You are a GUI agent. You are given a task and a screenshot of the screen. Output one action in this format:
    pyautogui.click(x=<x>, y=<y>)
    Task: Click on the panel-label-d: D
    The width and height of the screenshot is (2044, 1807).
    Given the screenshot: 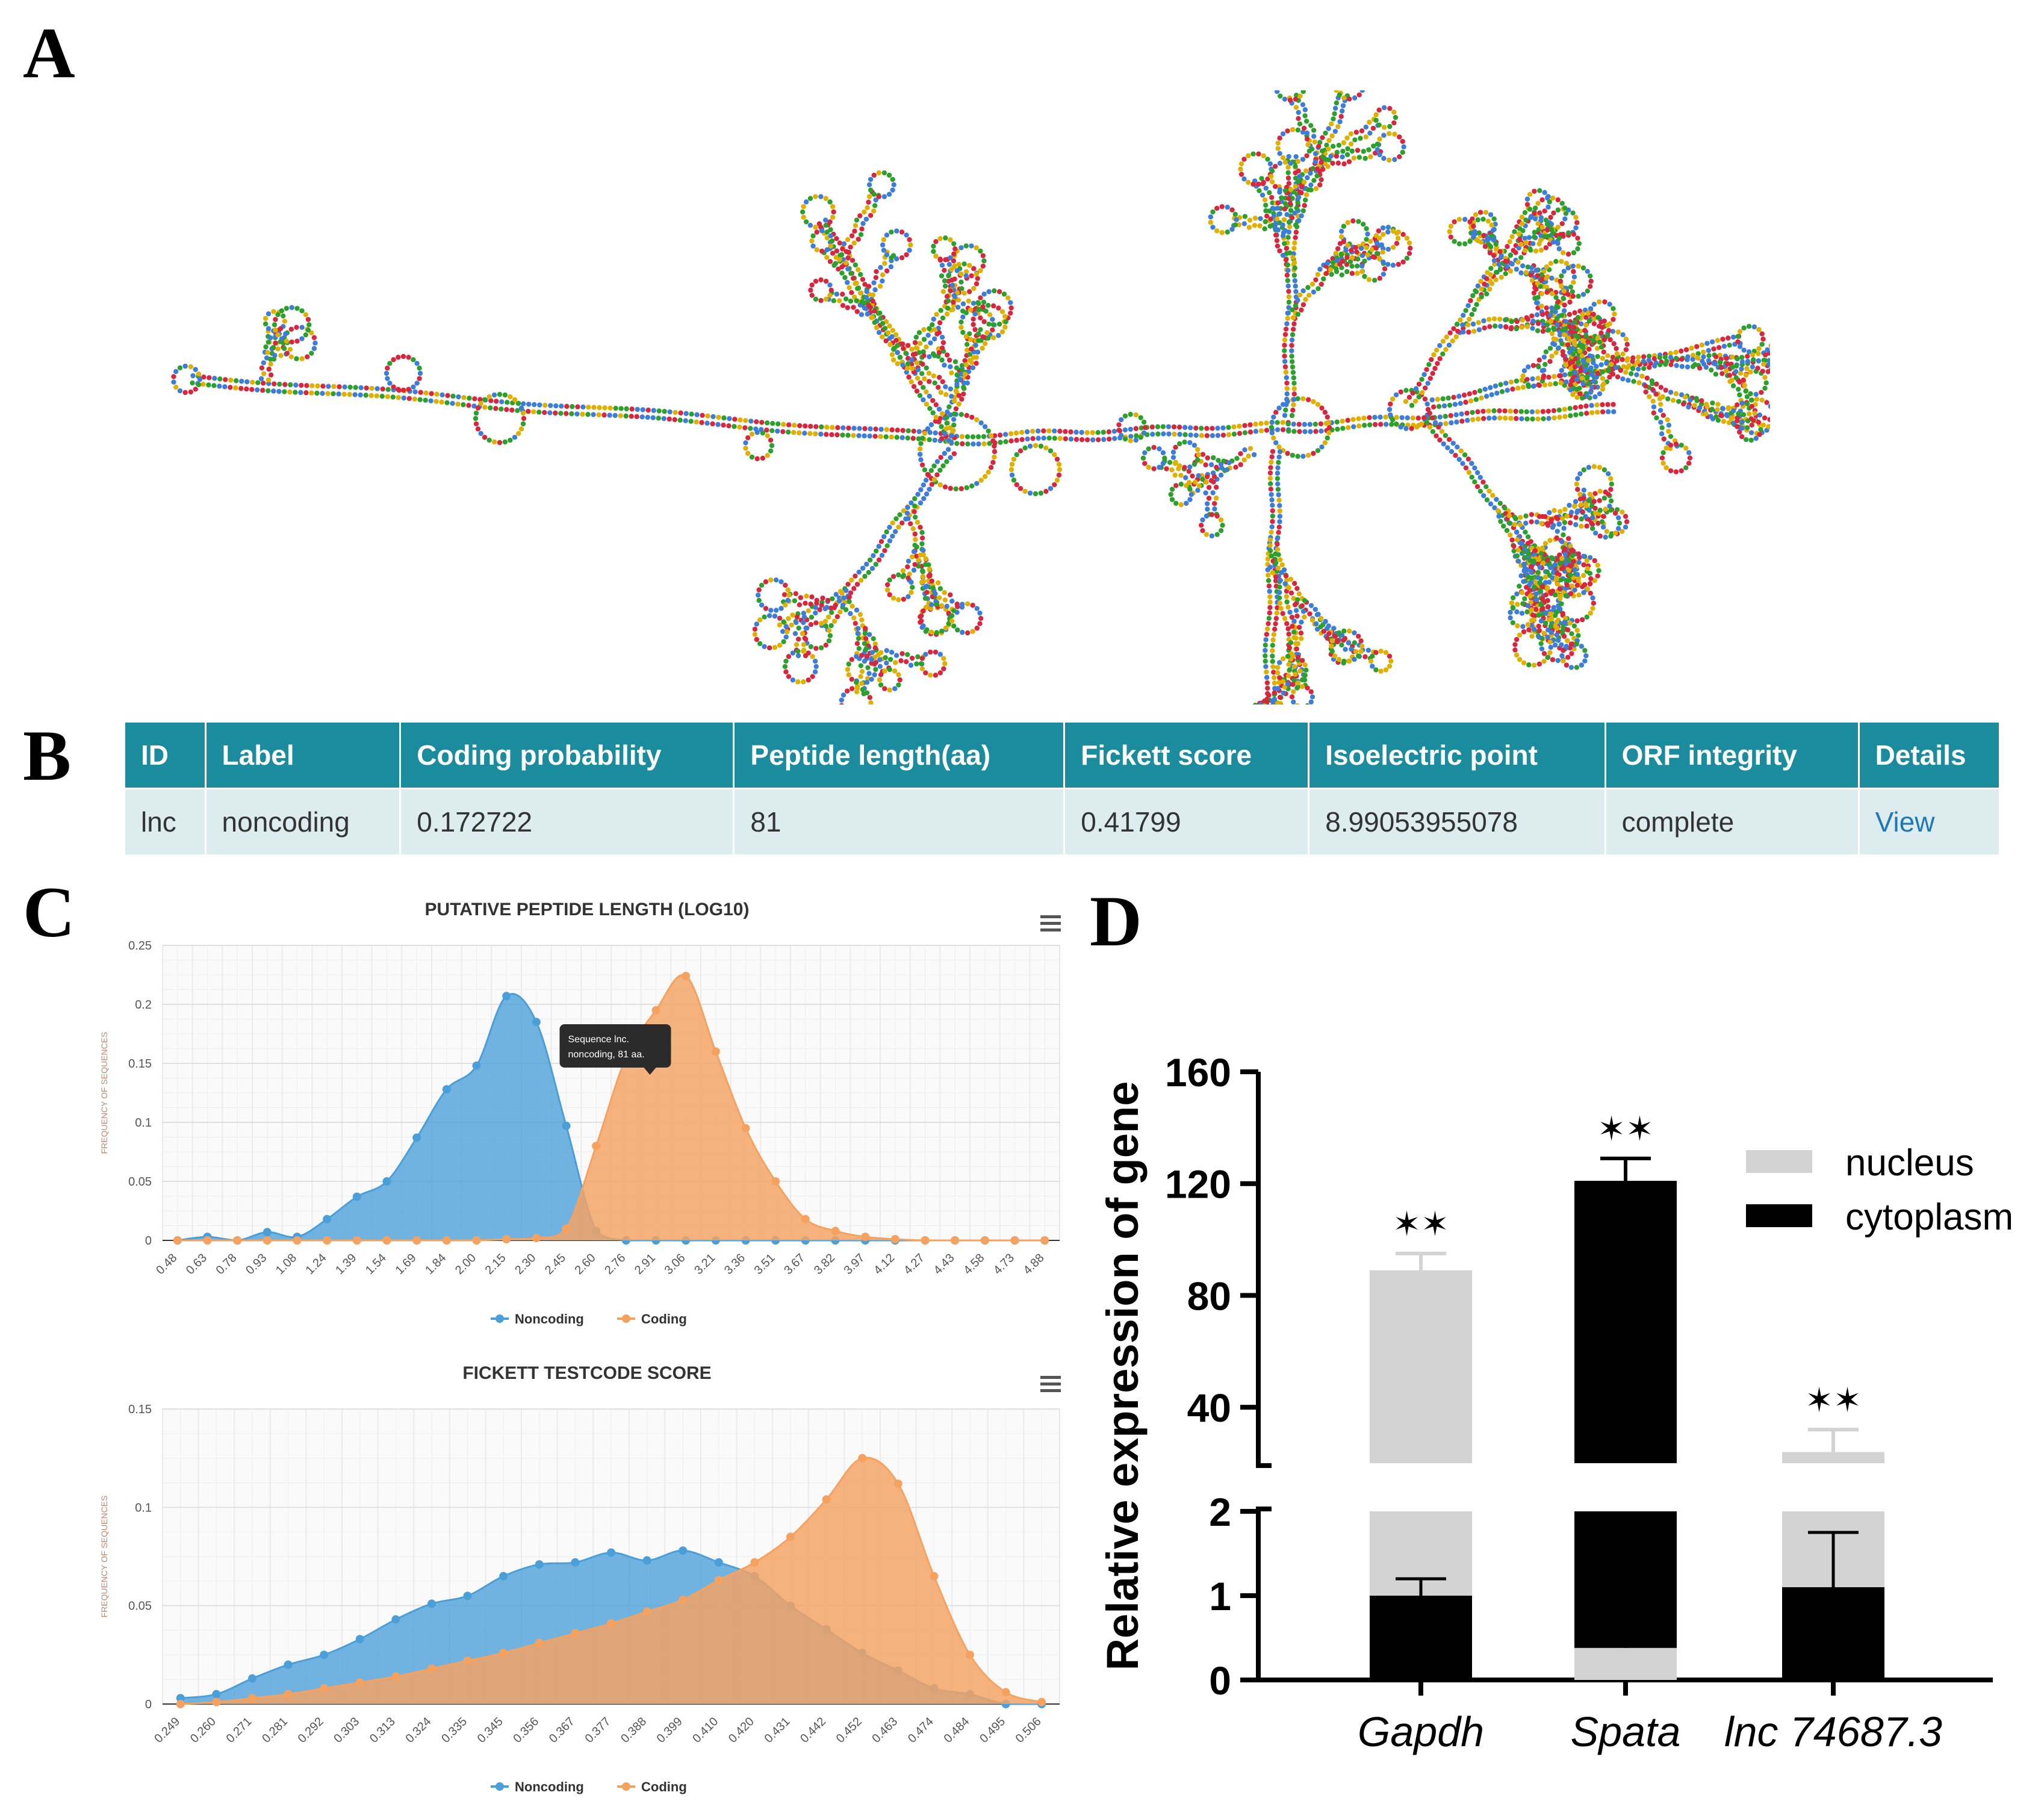 What is the action you would take?
    pyautogui.click(x=1116, y=921)
    